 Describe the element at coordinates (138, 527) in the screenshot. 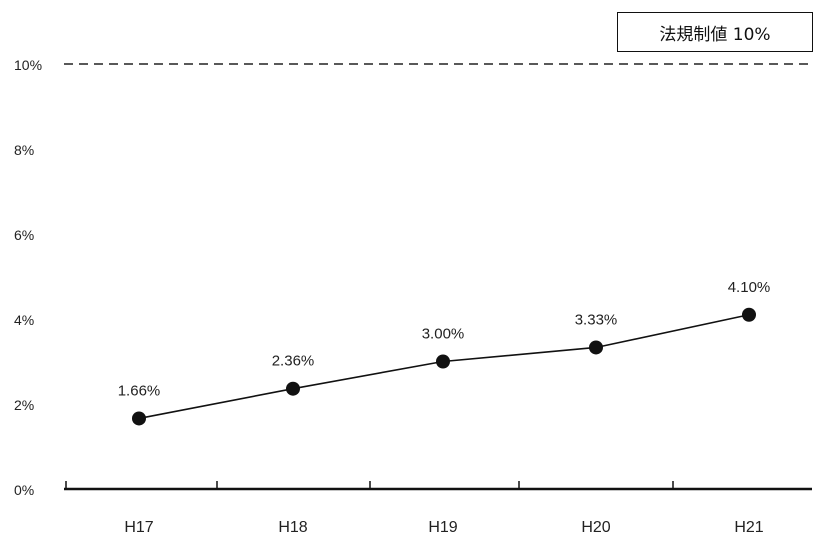

I see `x-tick-label: H17` at that location.